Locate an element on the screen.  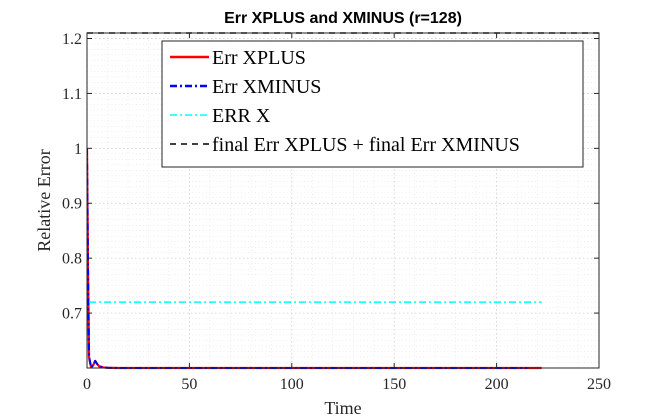
y-tick-label: 0.7 is located at coordinates (72, 314).